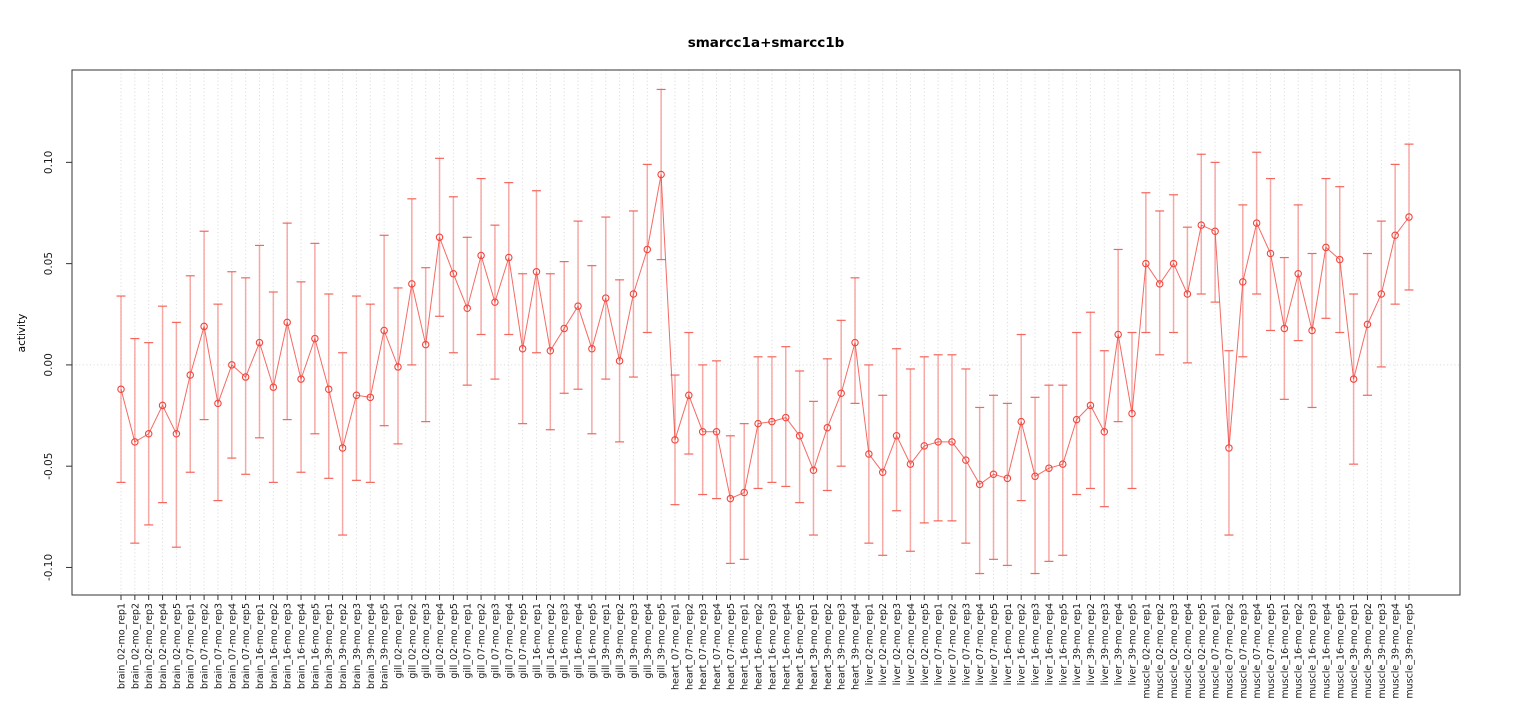 This screenshot has height=720, width=1530. I want to click on x-tick-label: muscle_07-mo_rep4, so click(1257, 651).